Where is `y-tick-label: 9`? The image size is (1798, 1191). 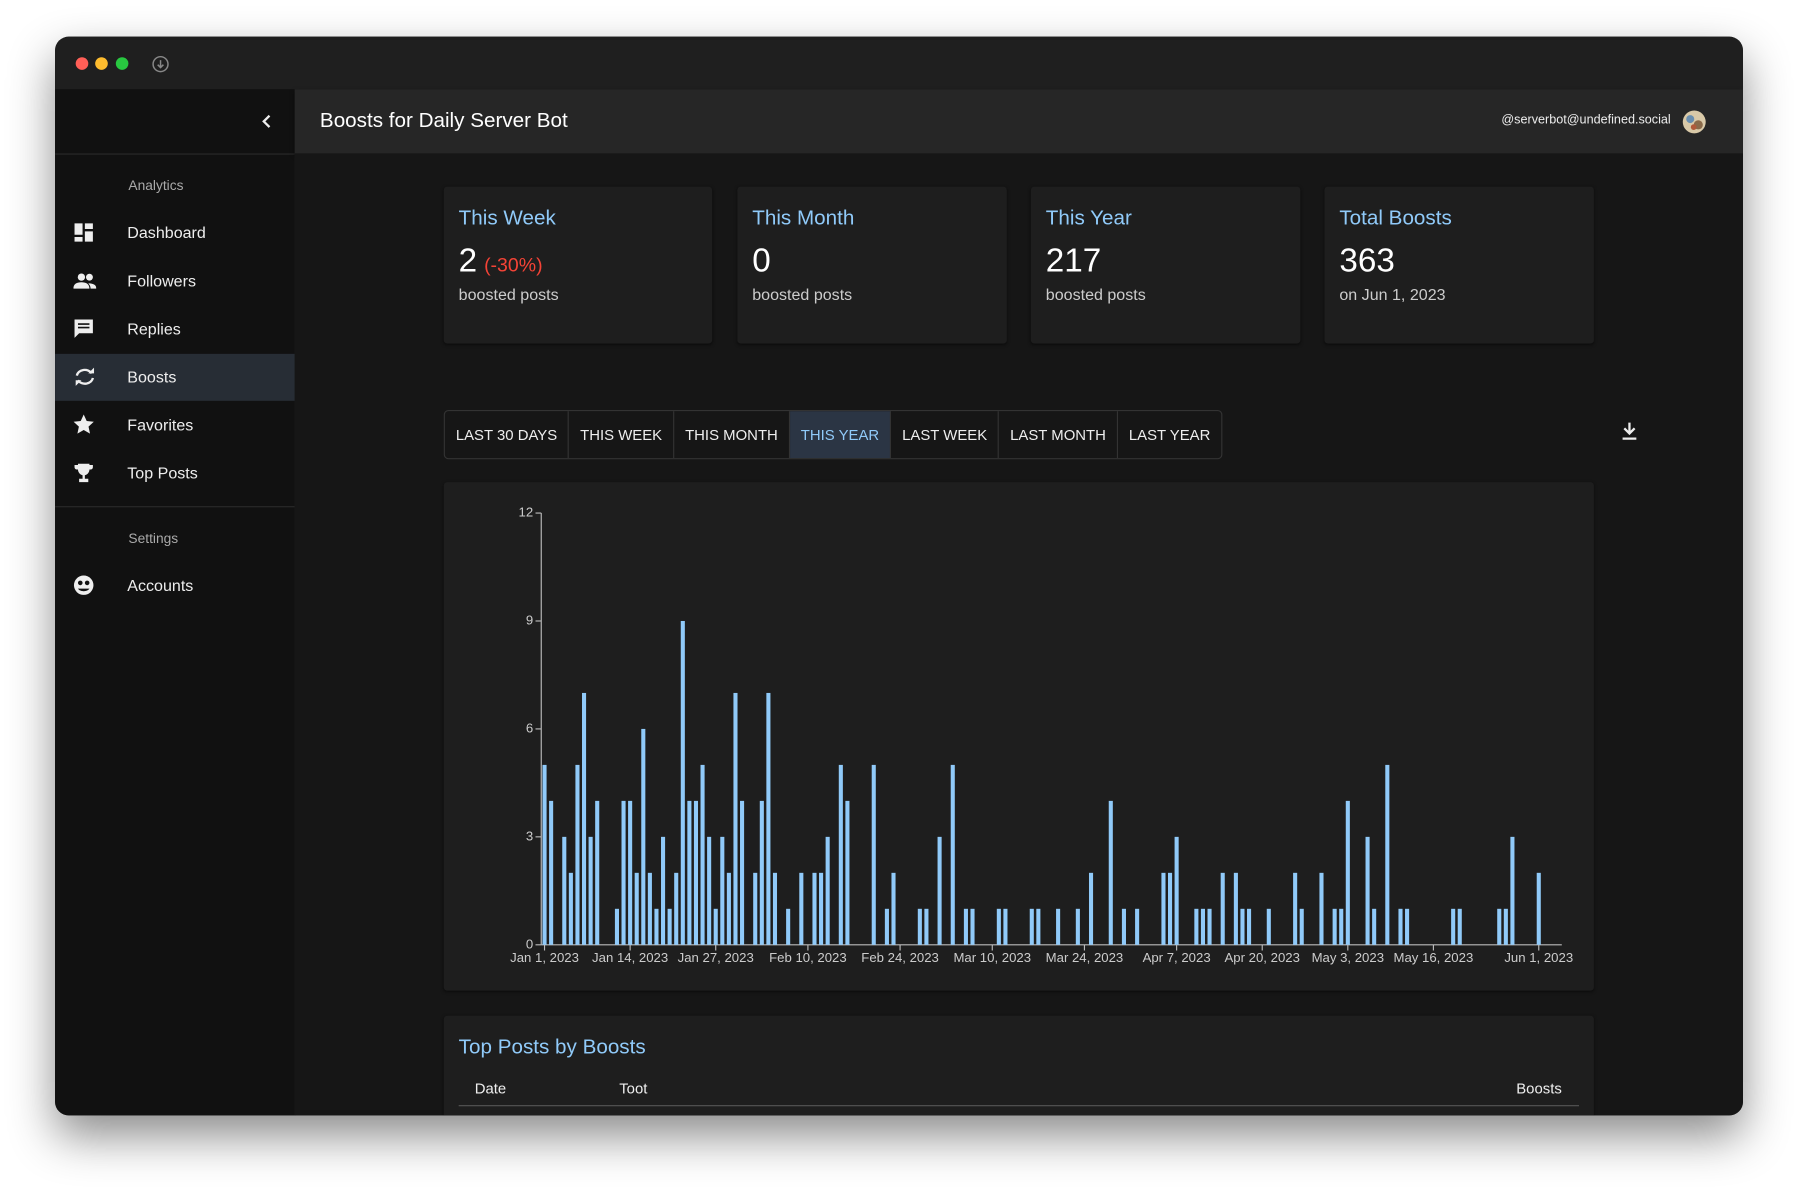 y-tick-label: 9 is located at coordinates (529, 619).